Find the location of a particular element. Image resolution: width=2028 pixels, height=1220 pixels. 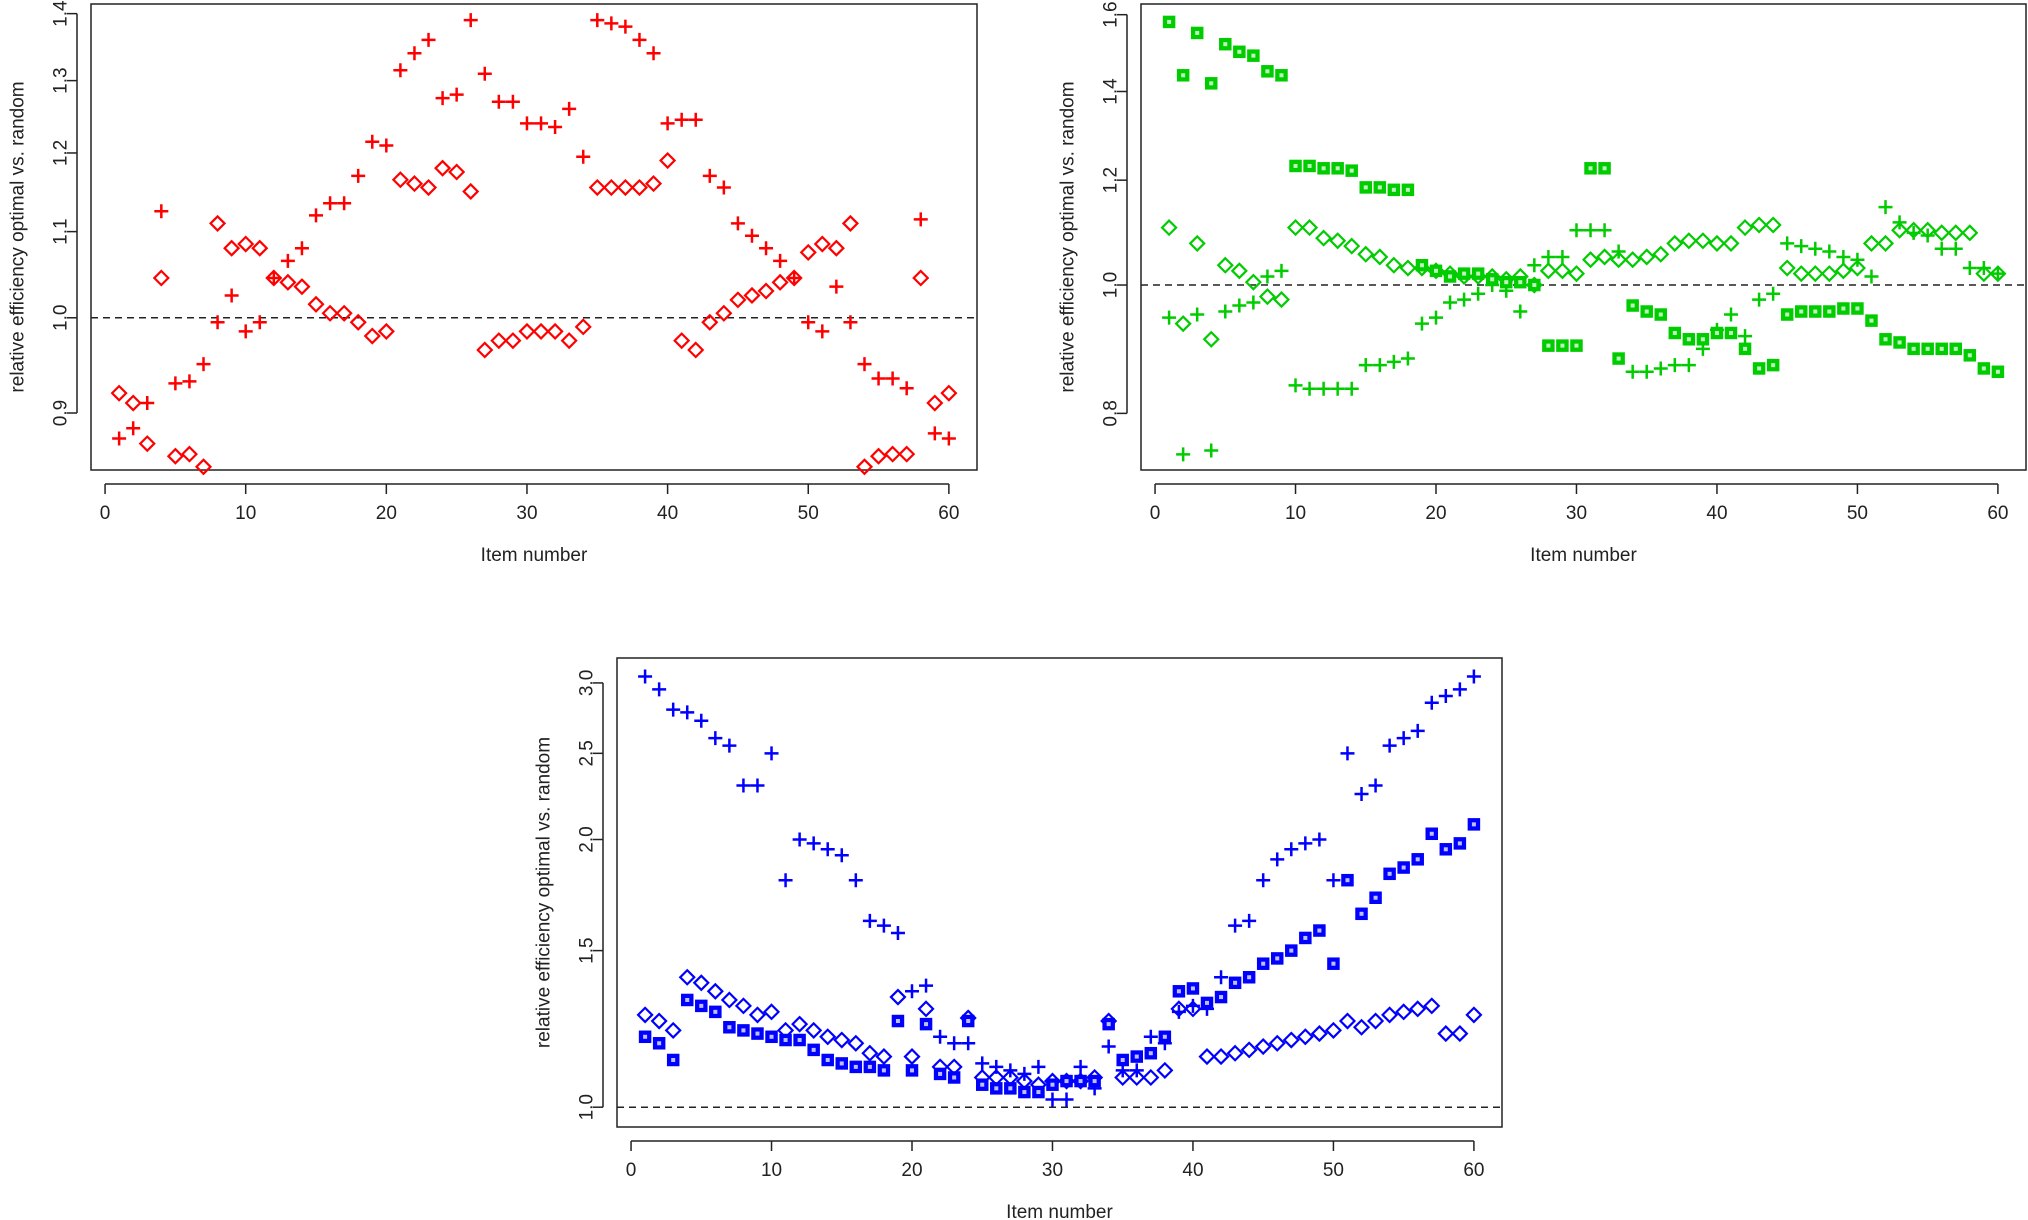

x-tick-label: 20 is located at coordinates (386, 513).